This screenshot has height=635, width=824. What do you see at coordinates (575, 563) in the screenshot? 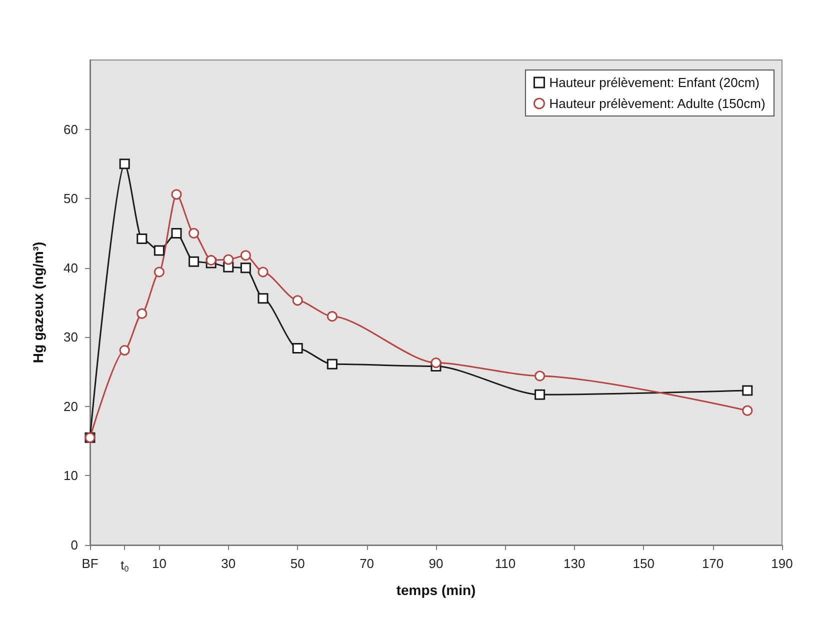
I see `x-tick-label: 130` at bounding box center [575, 563].